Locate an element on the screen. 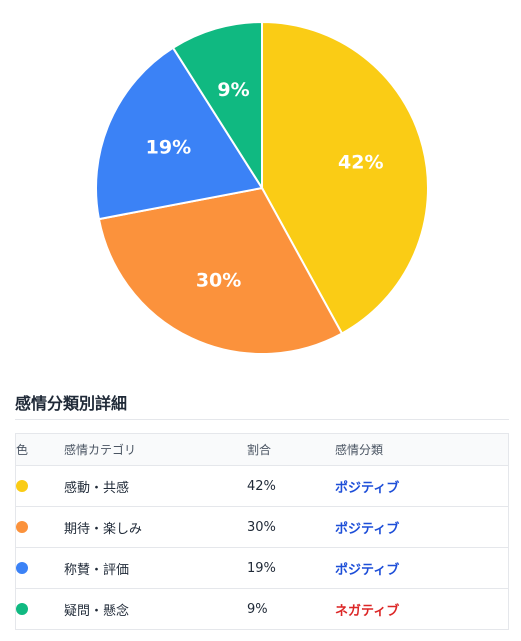 This screenshot has height=641, width=521. table-row: 称賛・評価 19% ポジティブ is located at coordinates (262, 568).